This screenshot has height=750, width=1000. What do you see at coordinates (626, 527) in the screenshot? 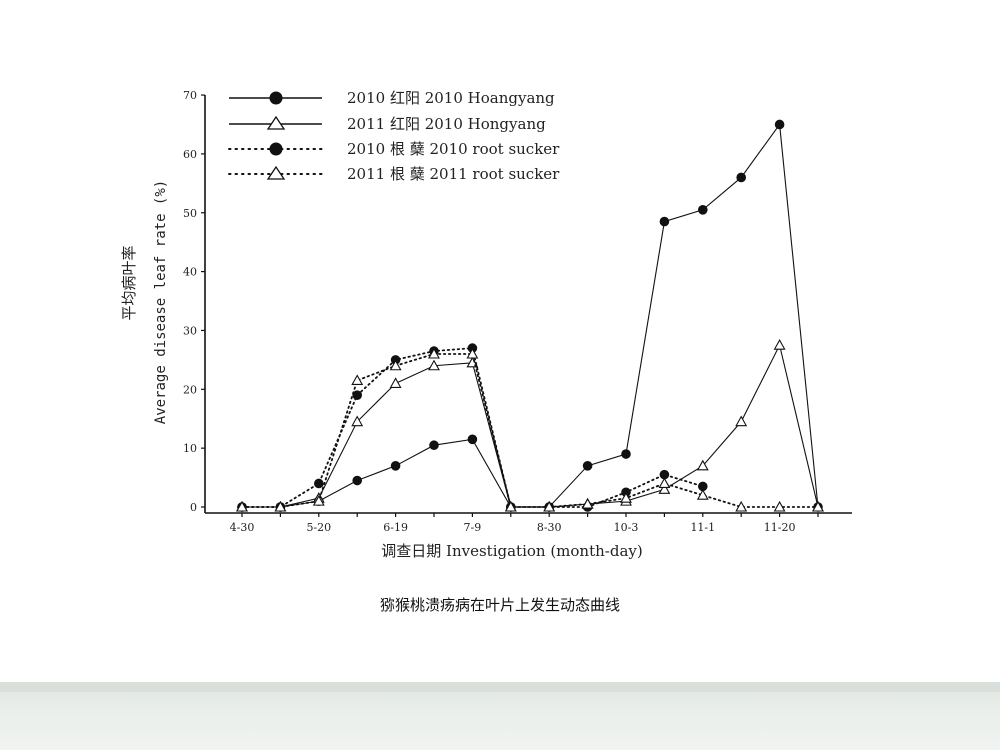
I see `x-tick-label: 10-3` at bounding box center [626, 527].